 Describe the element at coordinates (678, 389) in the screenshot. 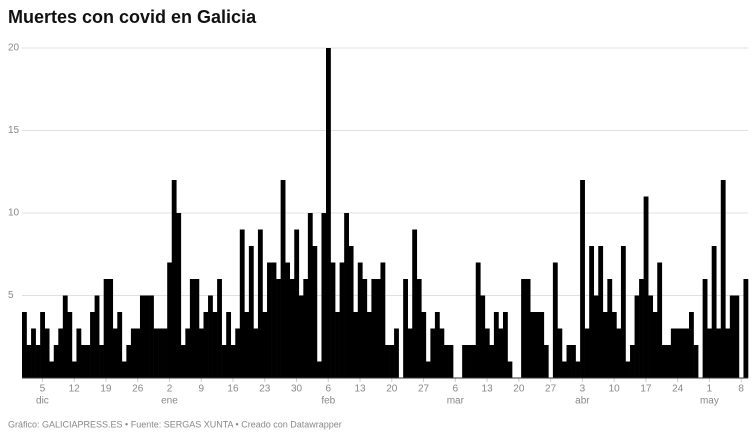

I see `x-tick-label: 24` at that location.